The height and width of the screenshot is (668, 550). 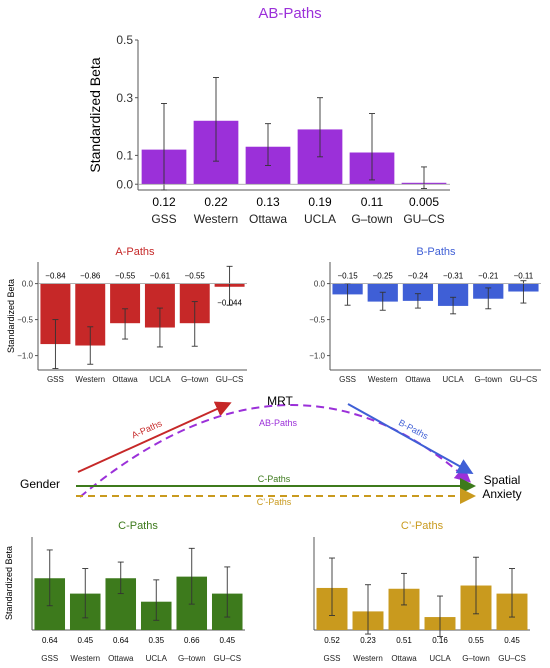 I want to click on a-category-label: Ottawa, so click(x=125, y=379).